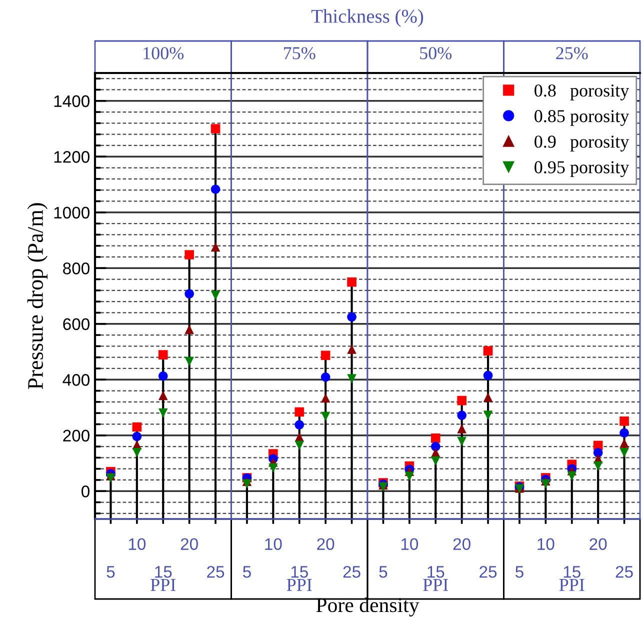 Image resolution: width=643 pixels, height=623 pixels. What do you see at coordinates (72, 157) in the screenshot?
I see `y-tick-label: 1200` at bounding box center [72, 157].